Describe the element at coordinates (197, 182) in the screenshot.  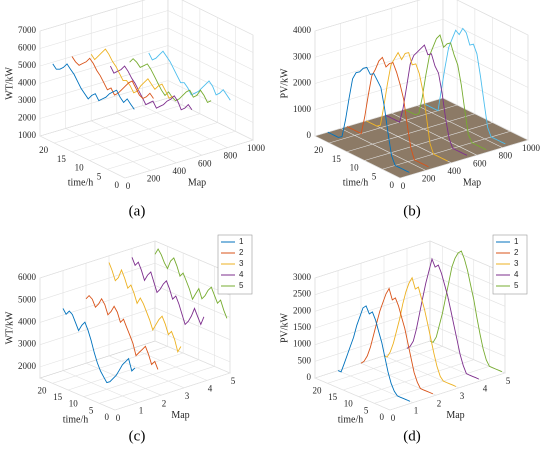
I see `map-axis-label: Map` at that location.